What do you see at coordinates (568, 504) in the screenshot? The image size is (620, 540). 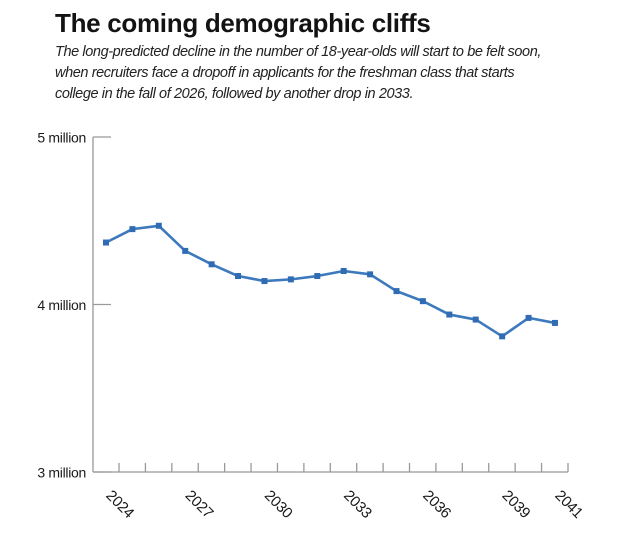 I see `x-axis-tick-label: 2041` at bounding box center [568, 504].